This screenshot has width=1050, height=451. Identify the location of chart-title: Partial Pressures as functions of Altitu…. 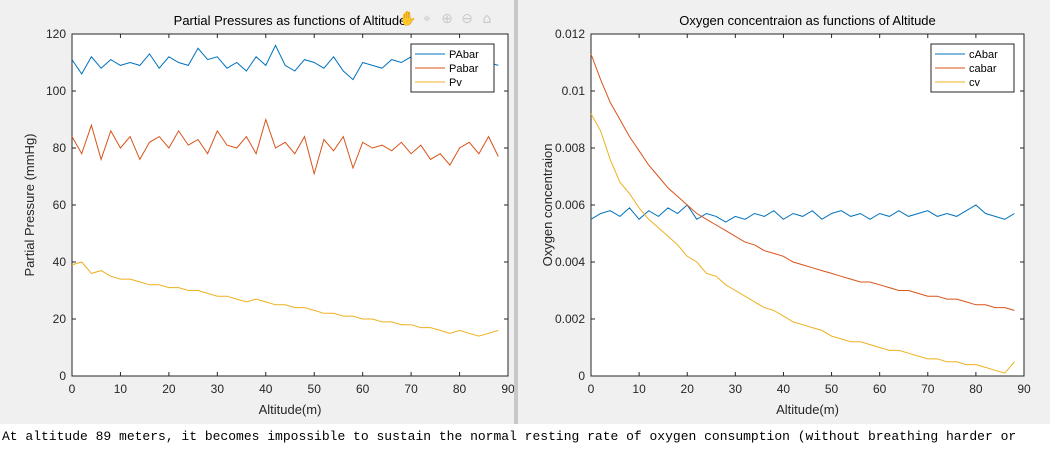
(290, 20).